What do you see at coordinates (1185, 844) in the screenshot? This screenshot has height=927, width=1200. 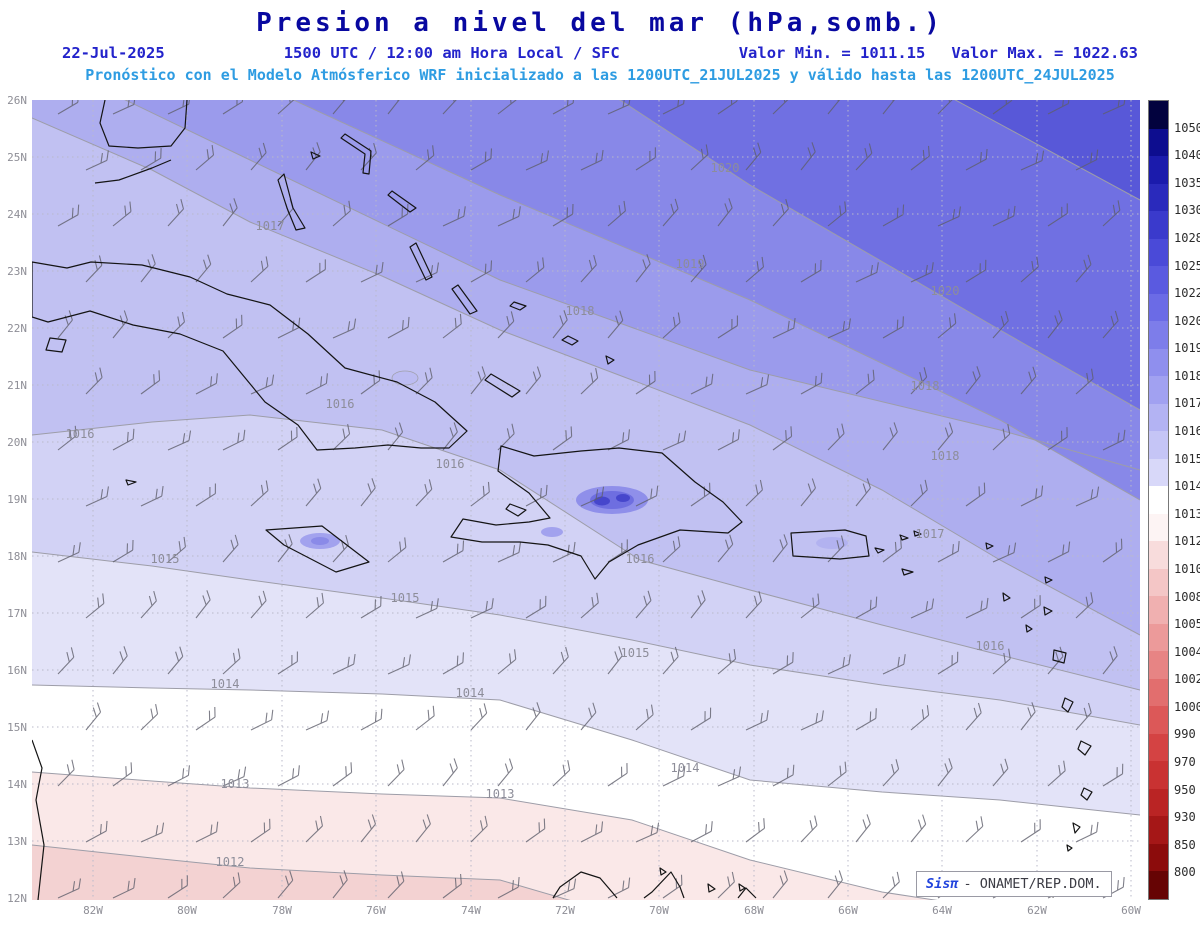 I see `colorbar-tick-label: 850` at bounding box center [1185, 844].